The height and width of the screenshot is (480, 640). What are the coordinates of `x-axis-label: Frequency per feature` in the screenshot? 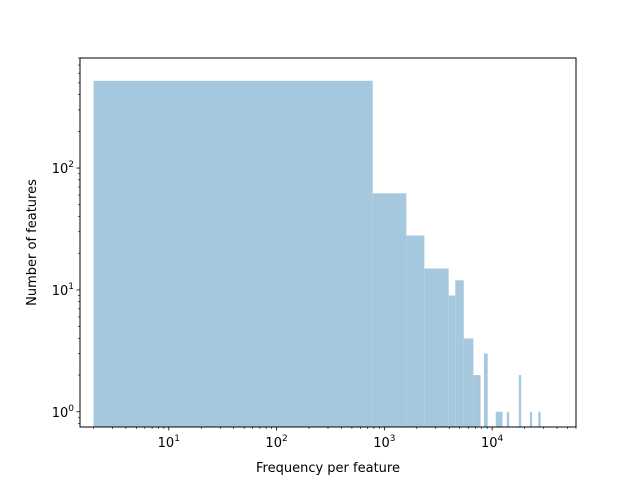 It's located at (328, 468).